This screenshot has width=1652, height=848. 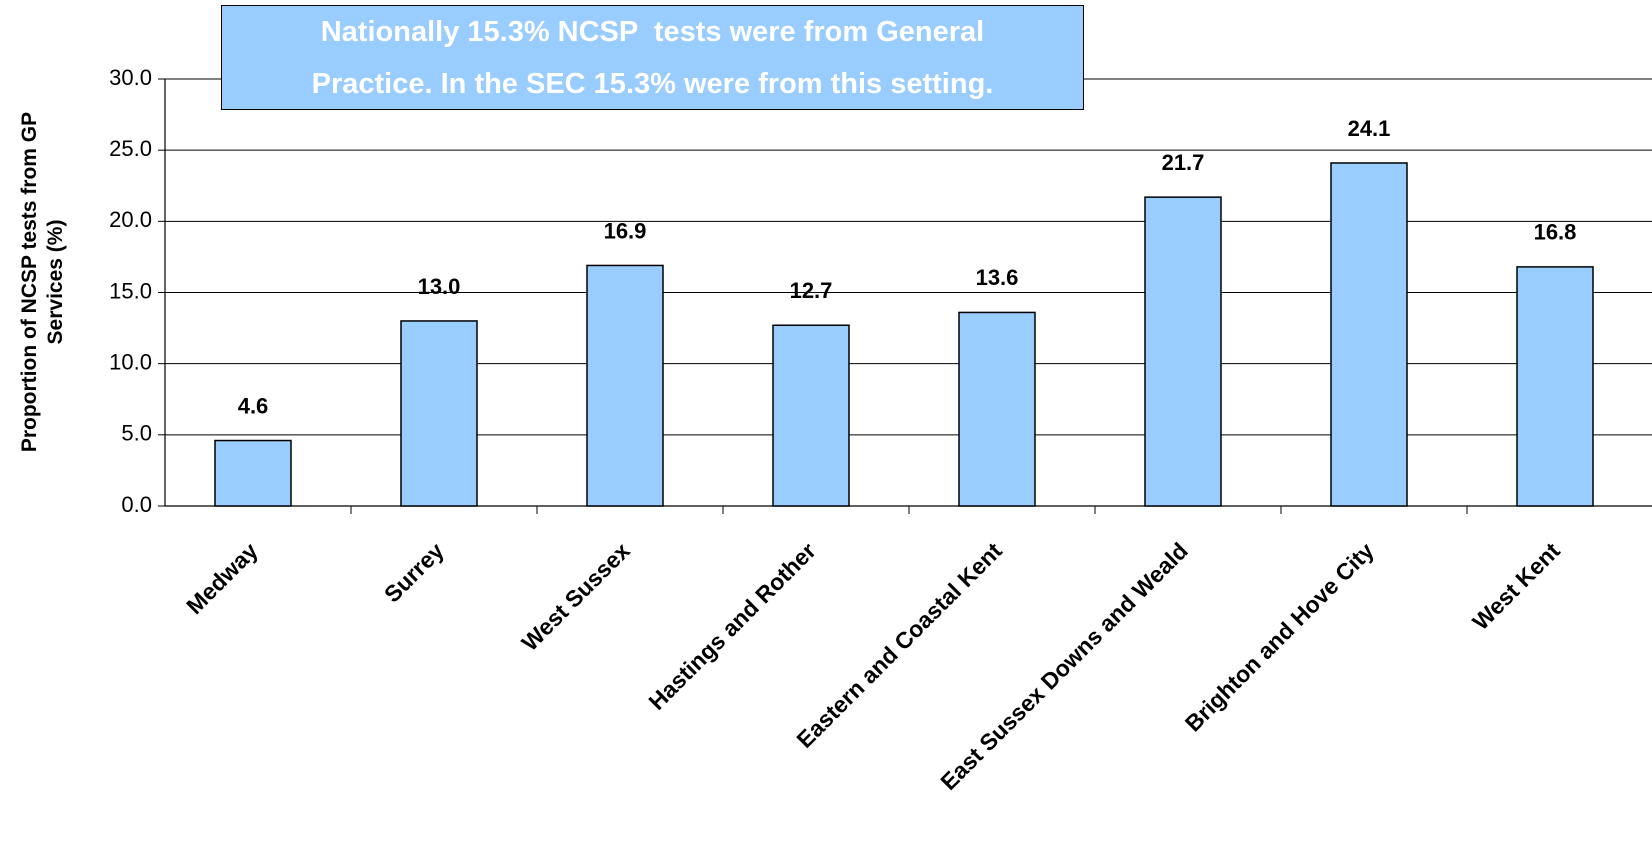 What do you see at coordinates (575, 596) in the screenshot?
I see `x-tick-label: West Sussex` at bounding box center [575, 596].